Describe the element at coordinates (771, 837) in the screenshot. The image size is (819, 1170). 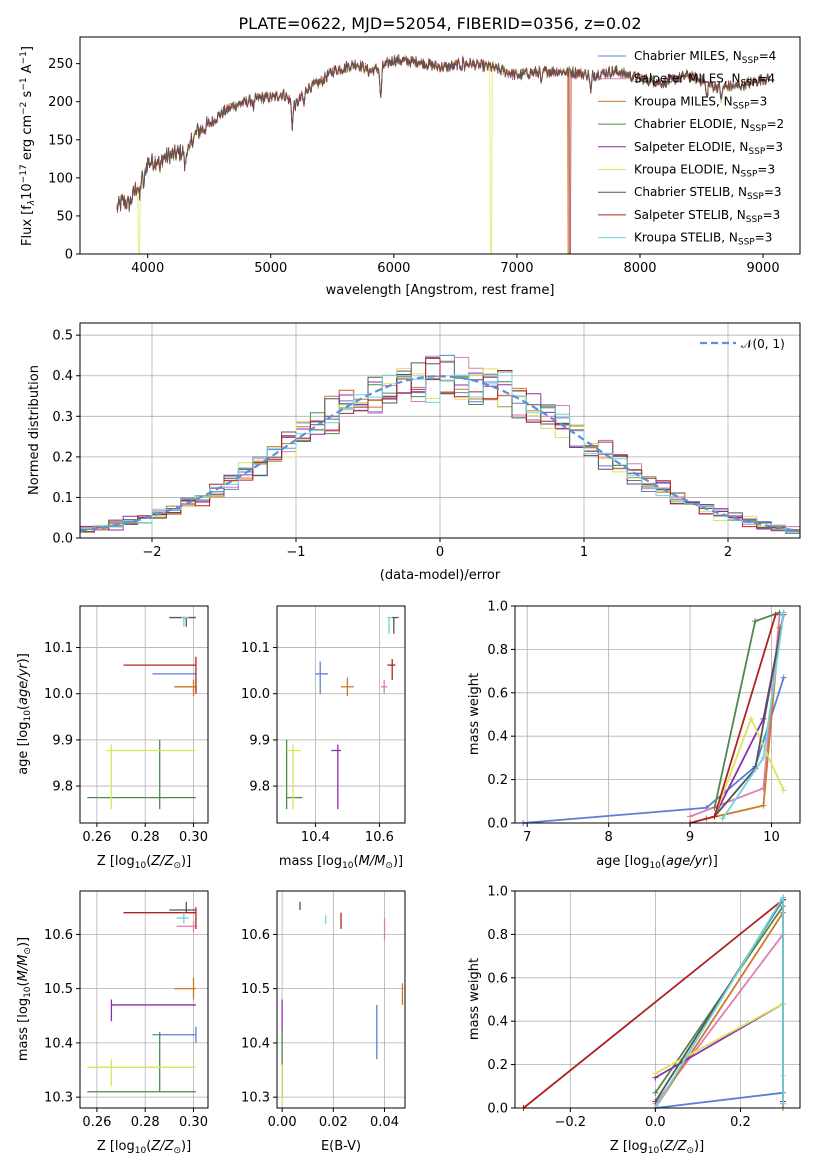
I see `x-tick-label: 10` at that location.